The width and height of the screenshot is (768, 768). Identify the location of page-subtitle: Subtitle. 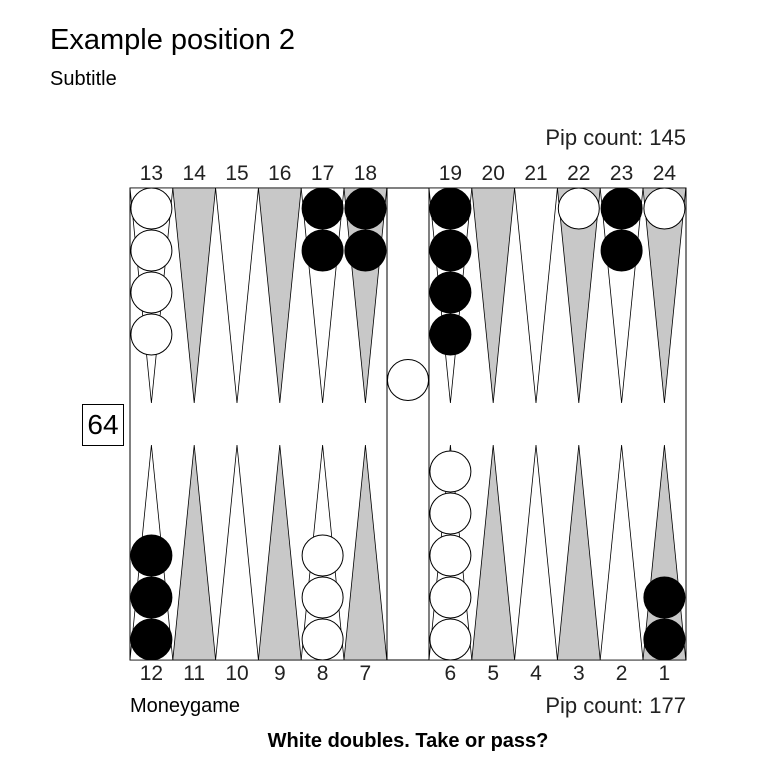
(83, 79).